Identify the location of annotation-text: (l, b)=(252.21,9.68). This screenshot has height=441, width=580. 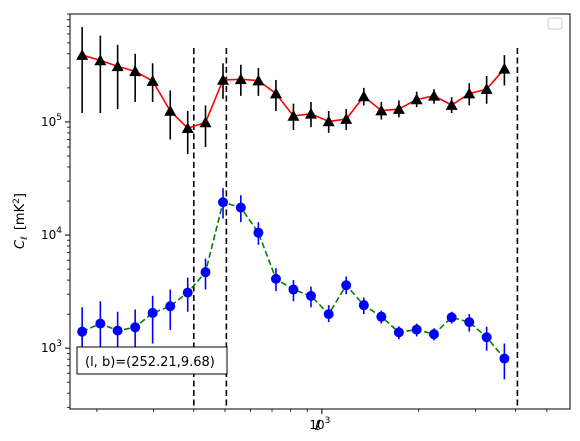
(150, 362).